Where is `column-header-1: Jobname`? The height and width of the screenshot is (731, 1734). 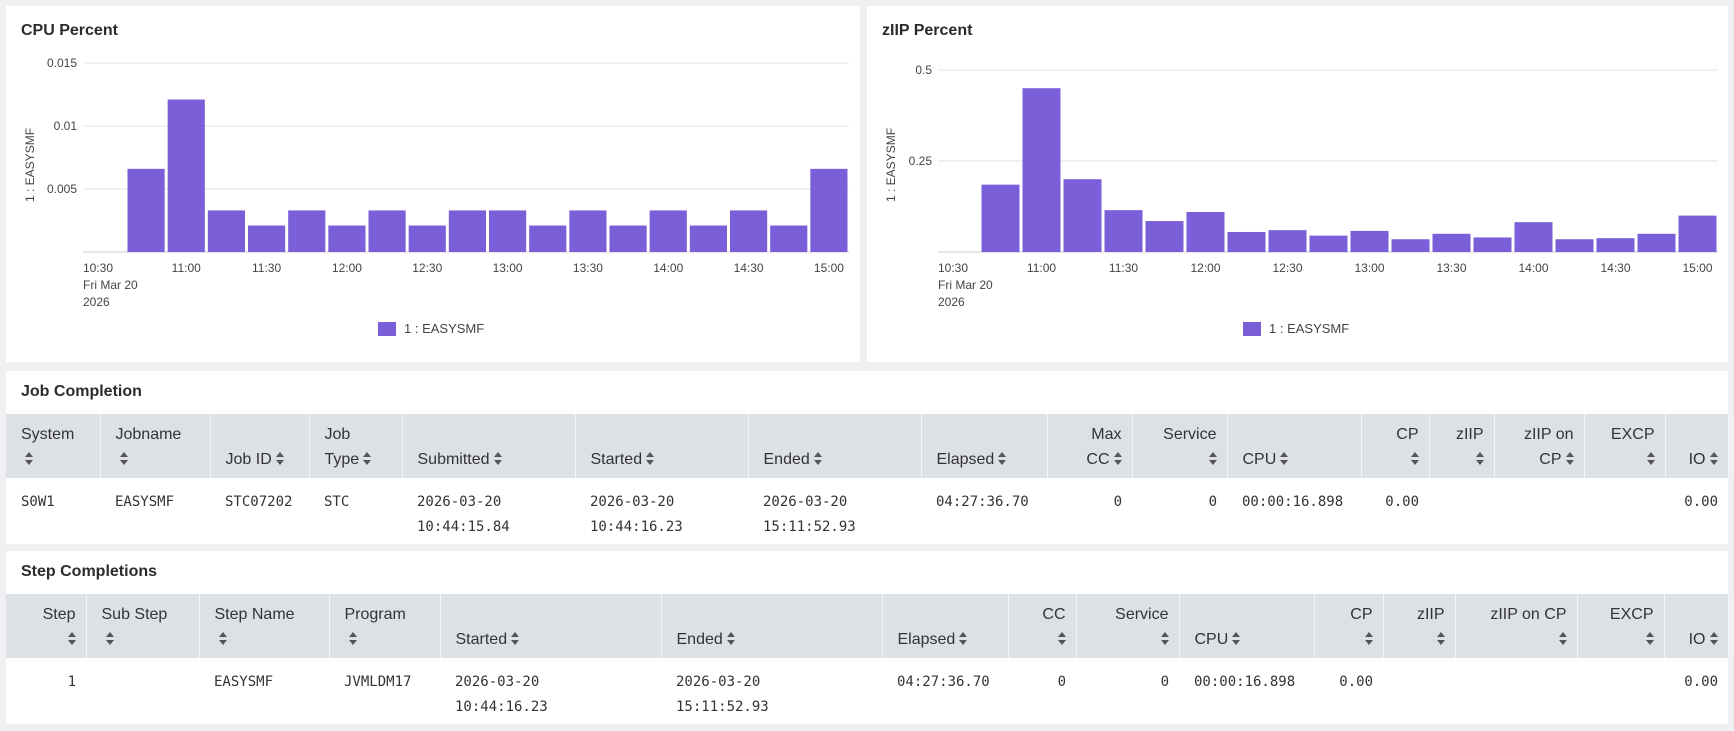 column-header-1: Jobname is located at coordinates (155, 446).